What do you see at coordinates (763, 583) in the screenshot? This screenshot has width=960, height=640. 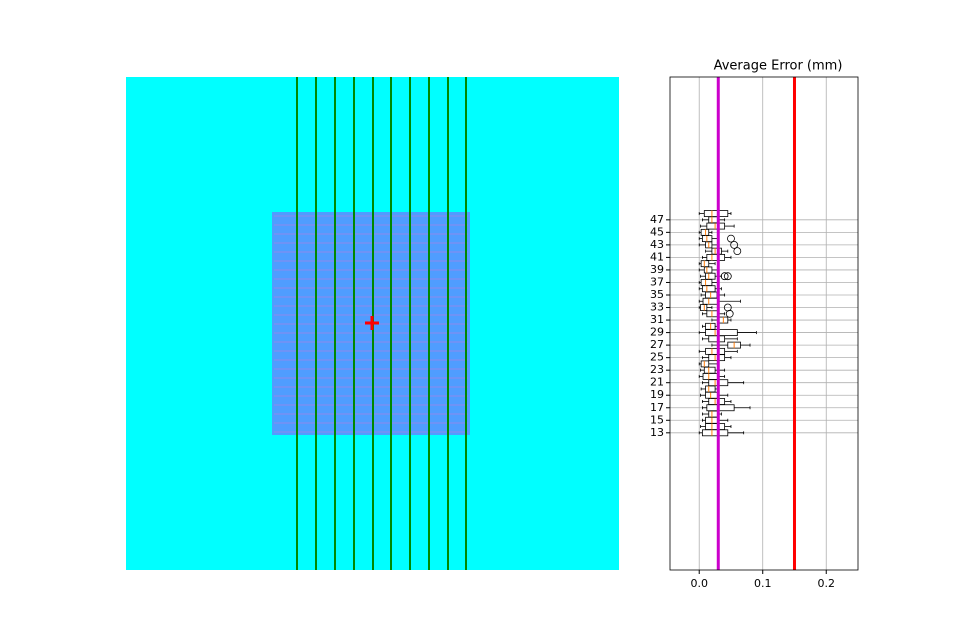 I see `x-tick-label: 0.1` at bounding box center [763, 583].